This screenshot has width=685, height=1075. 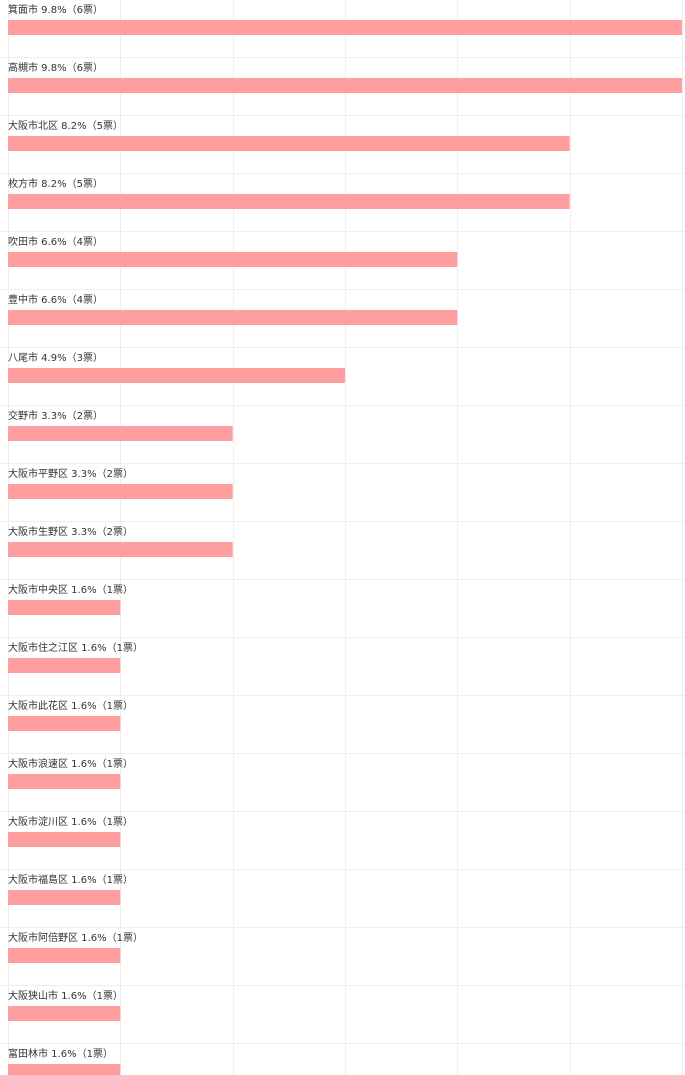 What do you see at coordinates (70, 705) in the screenshot?
I see `bar-label: 大阪市此花区 1.6%（1票）` at bounding box center [70, 705].